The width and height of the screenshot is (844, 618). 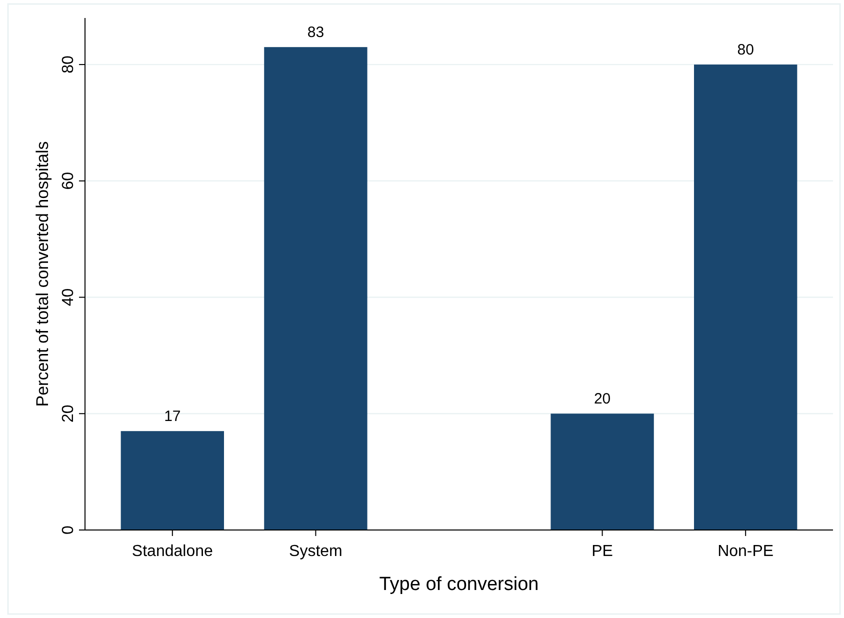 What do you see at coordinates (746, 551) in the screenshot?
I see `x-tick-label: Non-PE` at bounding box center [746, 551].